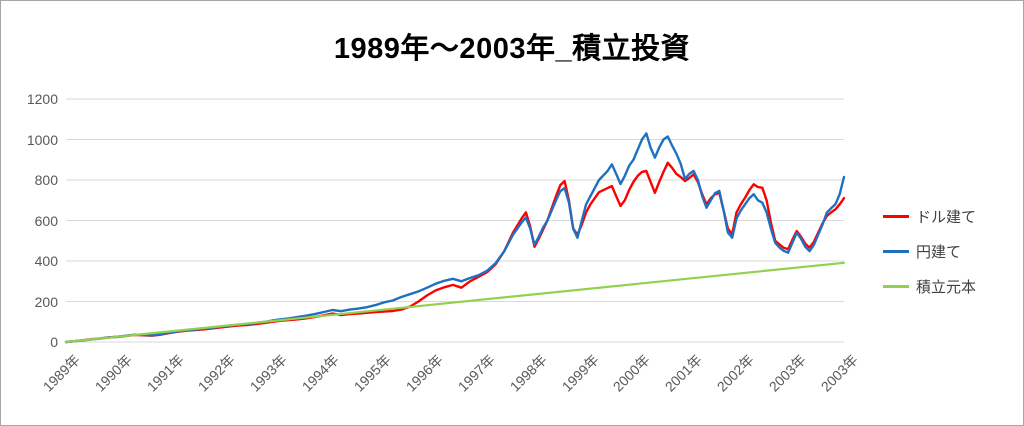 The height and width of the screenshot is (426, 1024). Describe the element at coordinates (946, 287) in the screenshot. I see `legend-label: 積立元本` at that location.